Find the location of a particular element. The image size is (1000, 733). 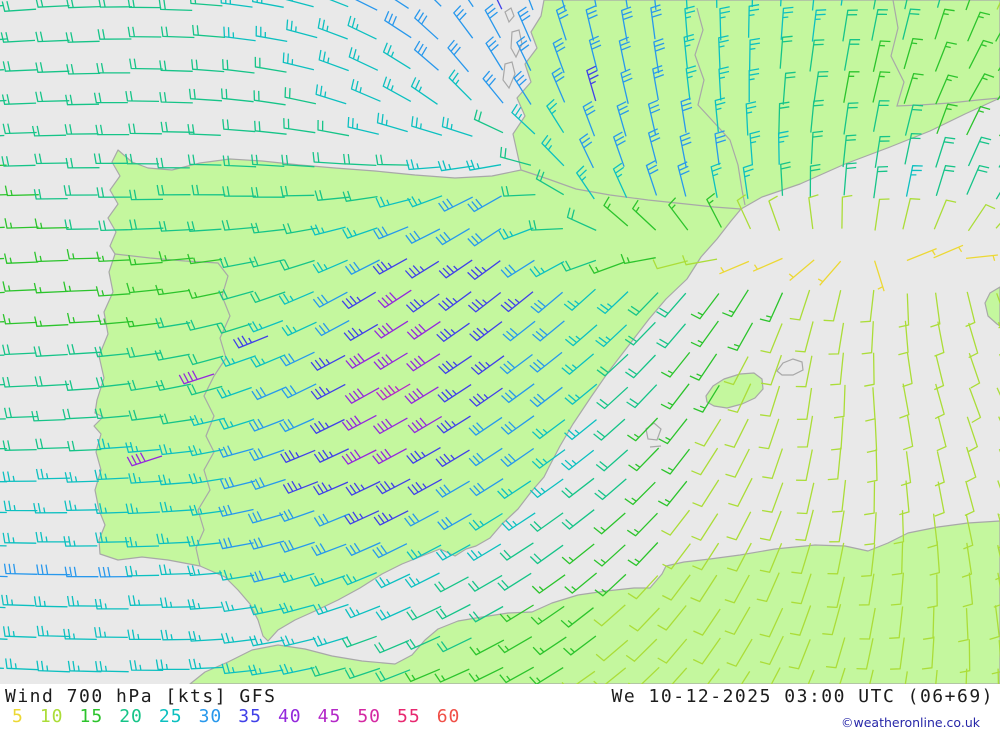

legend-value: 55 is located at coordinates (409, 716).